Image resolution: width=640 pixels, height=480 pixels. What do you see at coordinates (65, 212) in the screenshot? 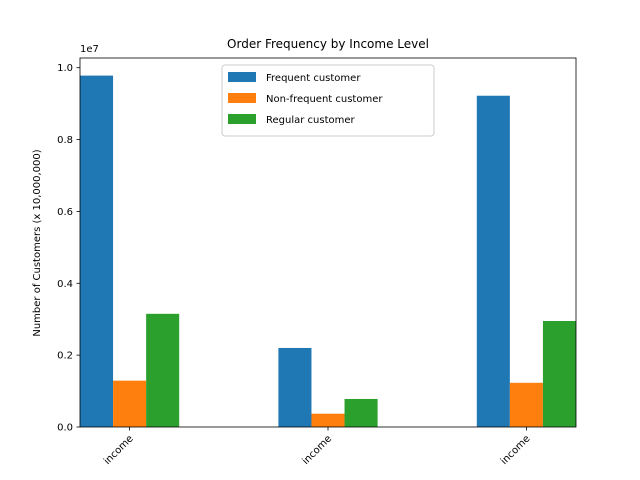
I see `y-tick-label: 0.6` at bounding box center [65, 212].